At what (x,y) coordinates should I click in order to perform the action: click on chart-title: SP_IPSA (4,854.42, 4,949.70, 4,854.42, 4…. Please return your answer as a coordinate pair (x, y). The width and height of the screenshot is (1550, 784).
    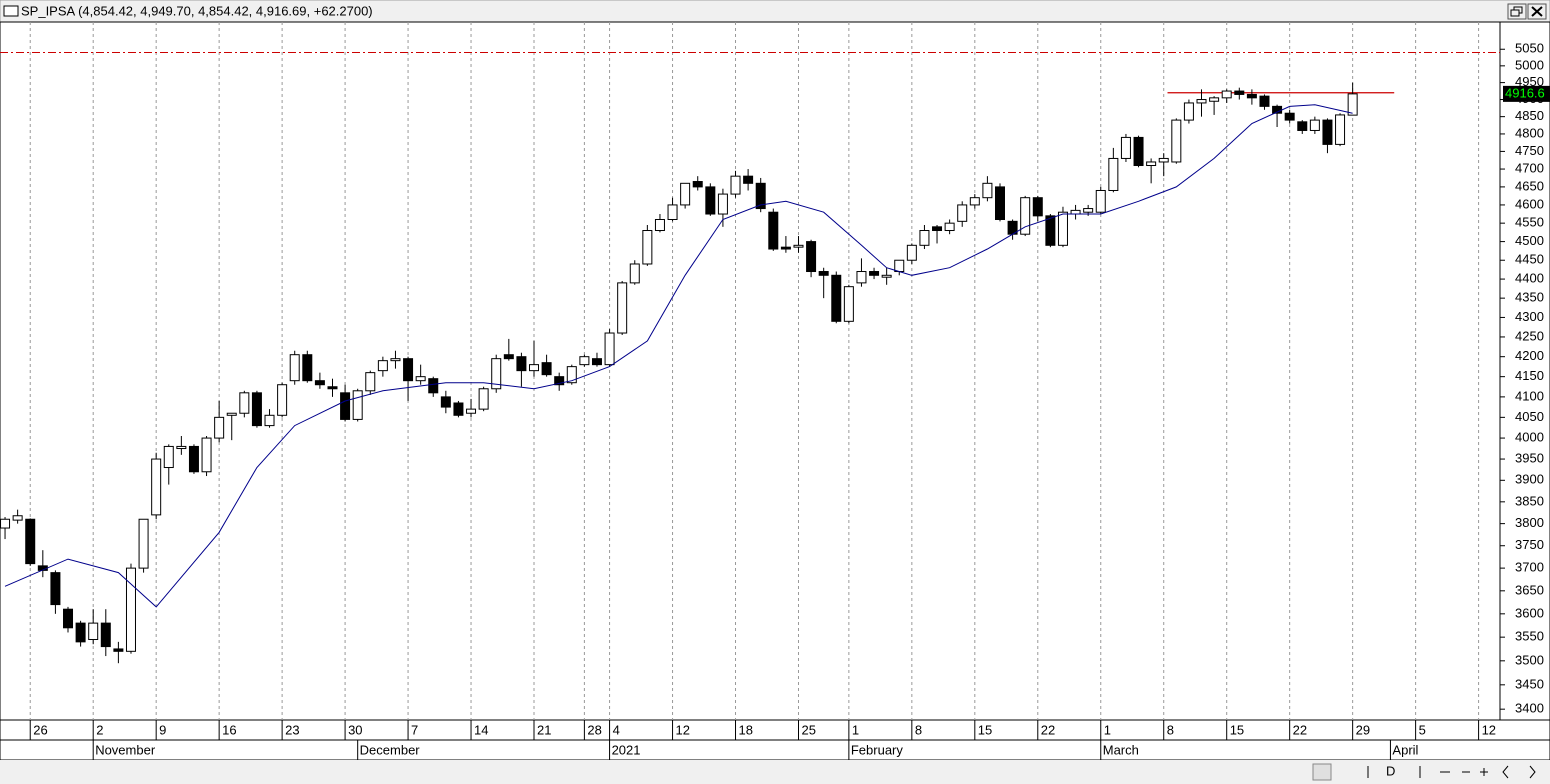
    Looking at the image, I should click on (197, 10).